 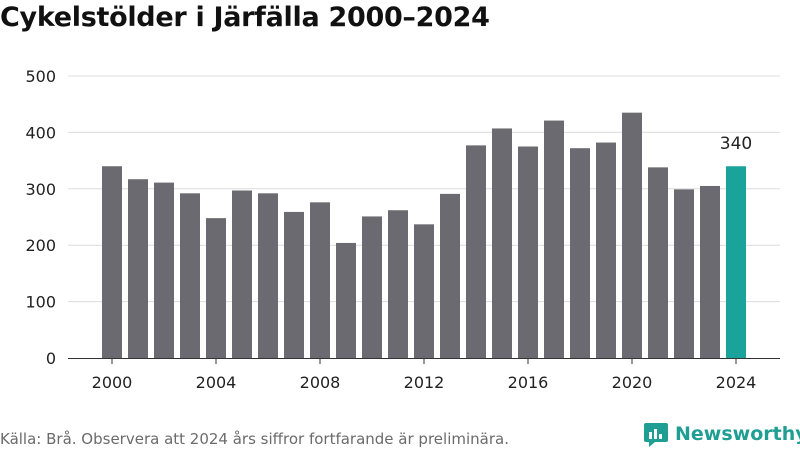 I want to click on bar-2019, so click(x=606, y=250).